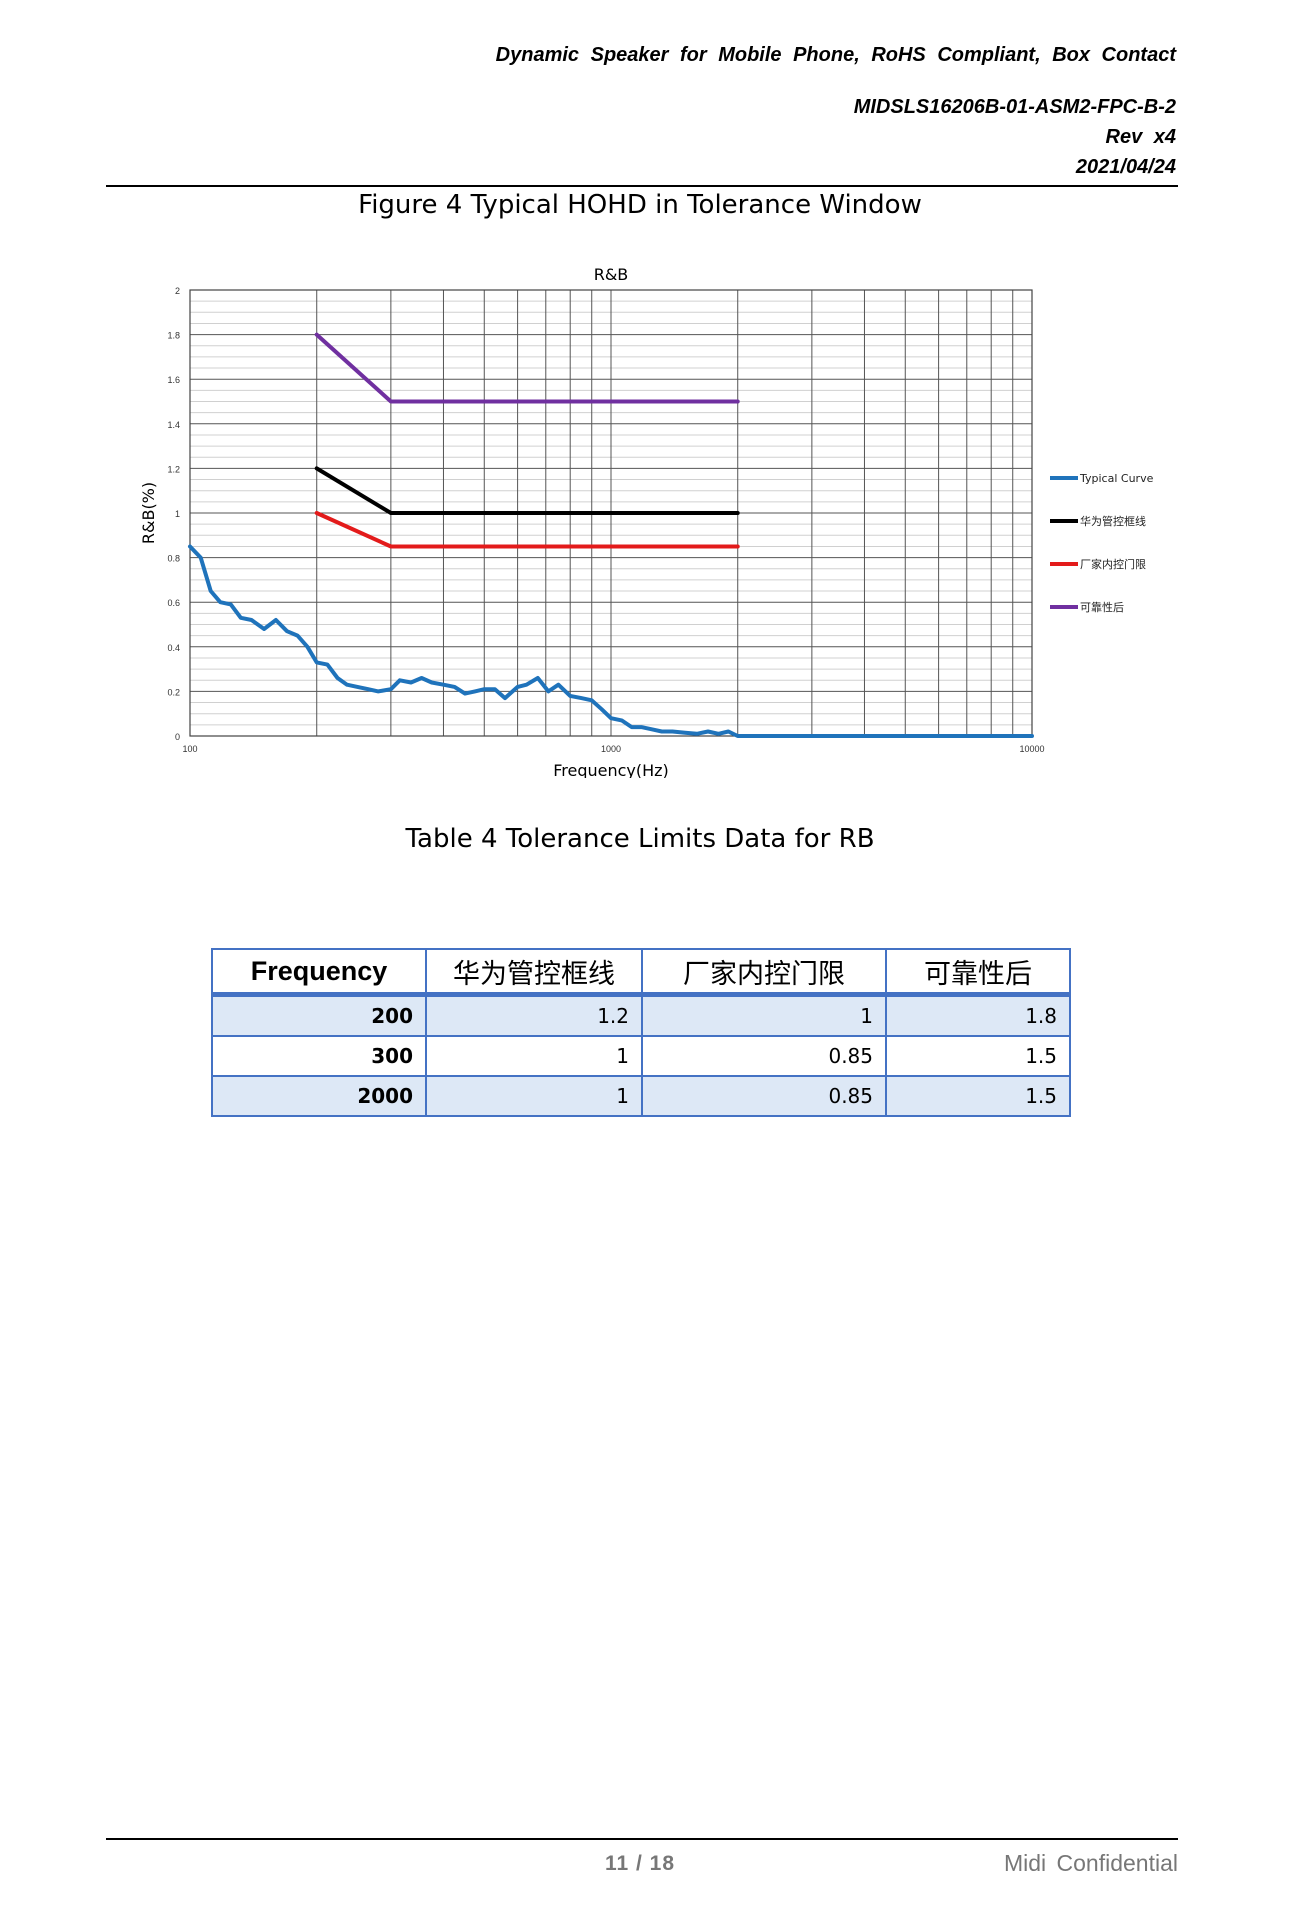 The height and width of the screenshot is (1916, 1304). What do you see at coordinates (173, 692) in the screenshot?
I see `y-tick-label: 0.2` at bounding box center [173, 692].